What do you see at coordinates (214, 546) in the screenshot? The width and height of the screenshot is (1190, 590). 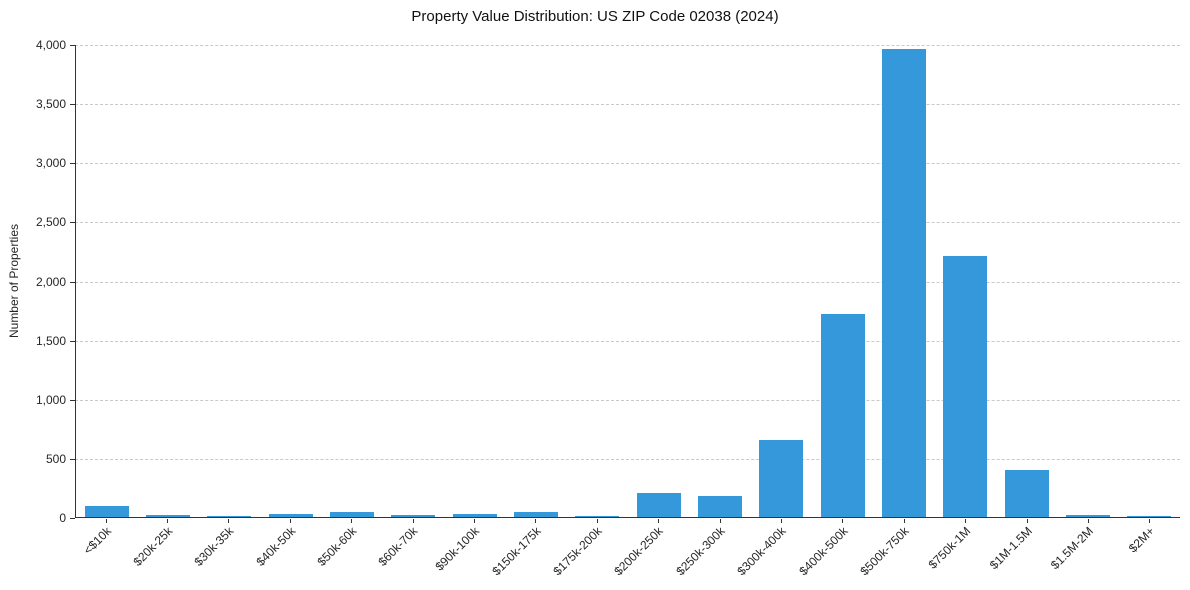 I see `x-tick-label: $30k-35k` at bounding box center [214, 546].